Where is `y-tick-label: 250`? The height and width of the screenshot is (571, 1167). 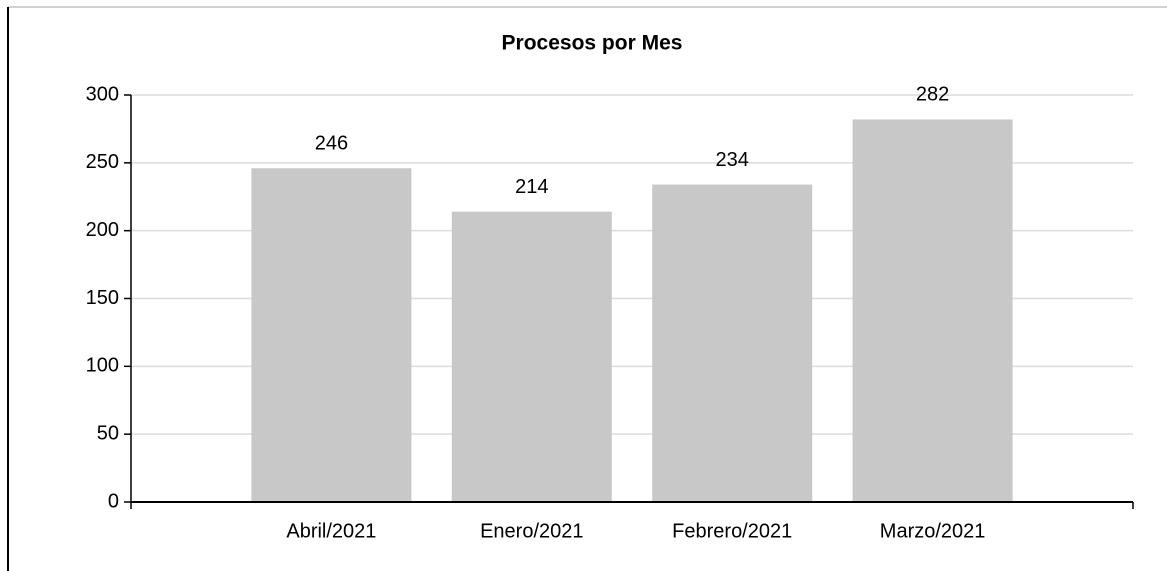
y-tick-label: 250 is located at coordinates (102, 162).